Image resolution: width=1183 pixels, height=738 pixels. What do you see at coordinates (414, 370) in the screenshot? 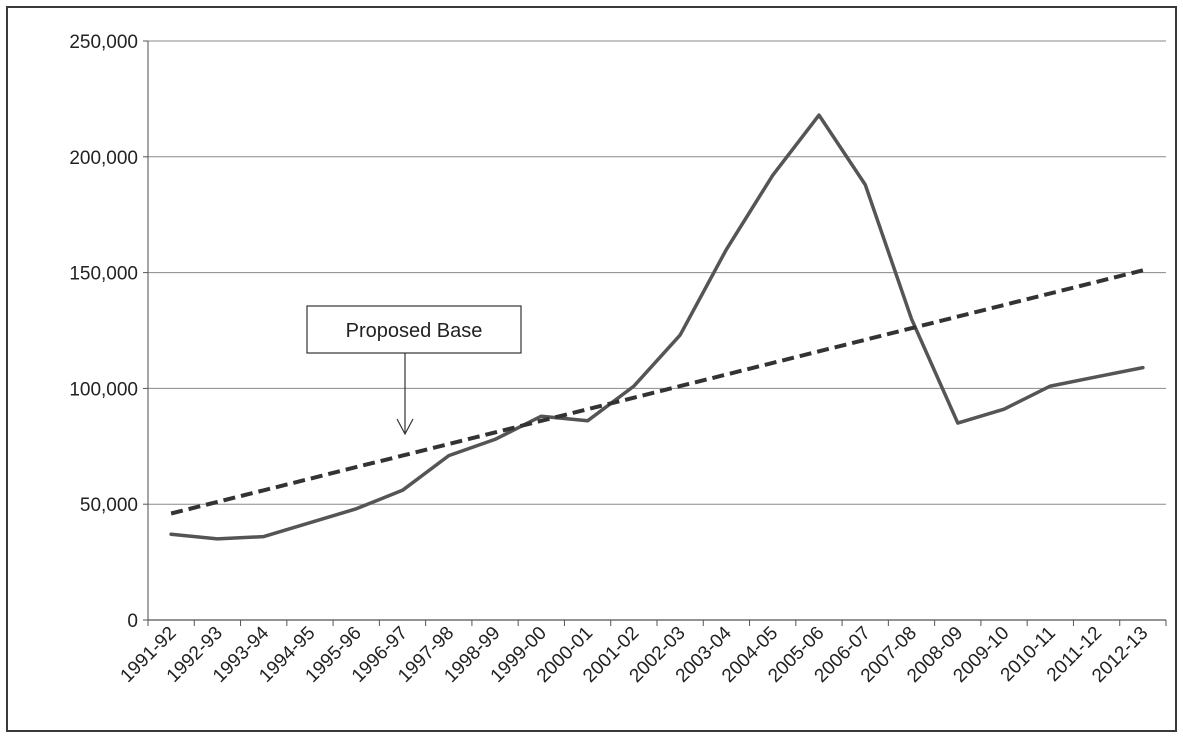
I see `annotation-callout: Proposed Base` at bounding box center [414, 370].